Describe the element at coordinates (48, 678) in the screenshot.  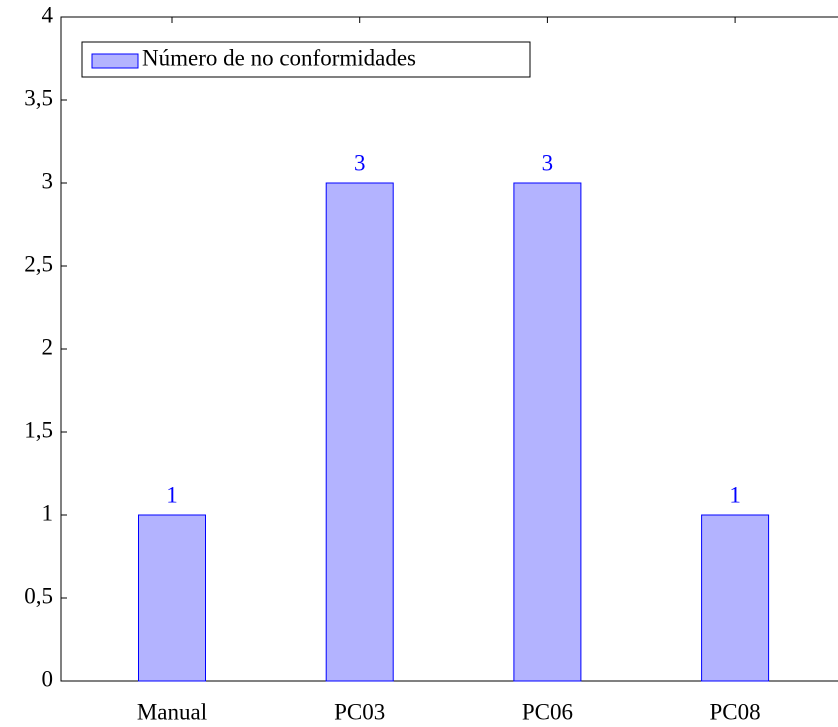
I see `y-tick-label: 0` at that location.